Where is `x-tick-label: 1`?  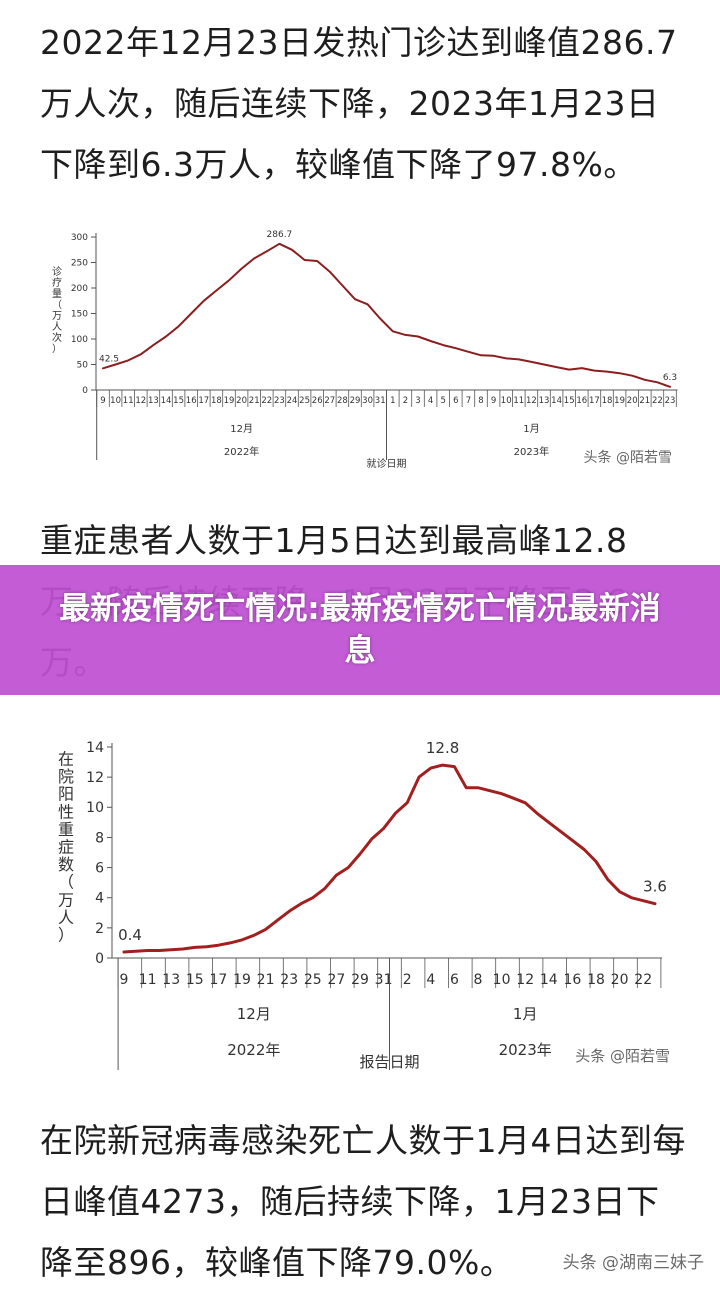
x-tick-label: 1 is located at coordinates (392, 401).